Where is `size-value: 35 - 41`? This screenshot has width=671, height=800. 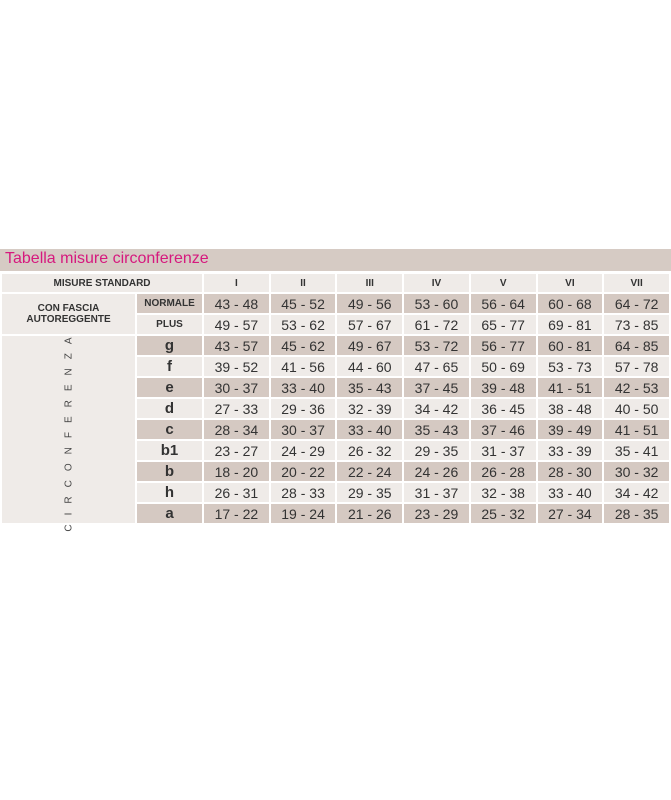 size-value: 35 - 41 is located at coordinates (636, 450).